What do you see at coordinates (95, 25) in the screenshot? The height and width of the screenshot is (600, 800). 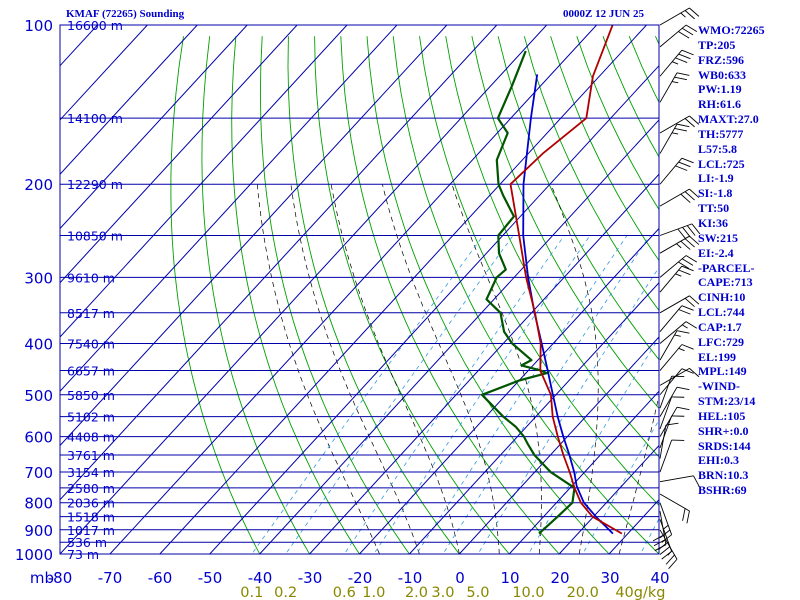 I see `height-label: 16600 m` at bounding box center [95, 25].